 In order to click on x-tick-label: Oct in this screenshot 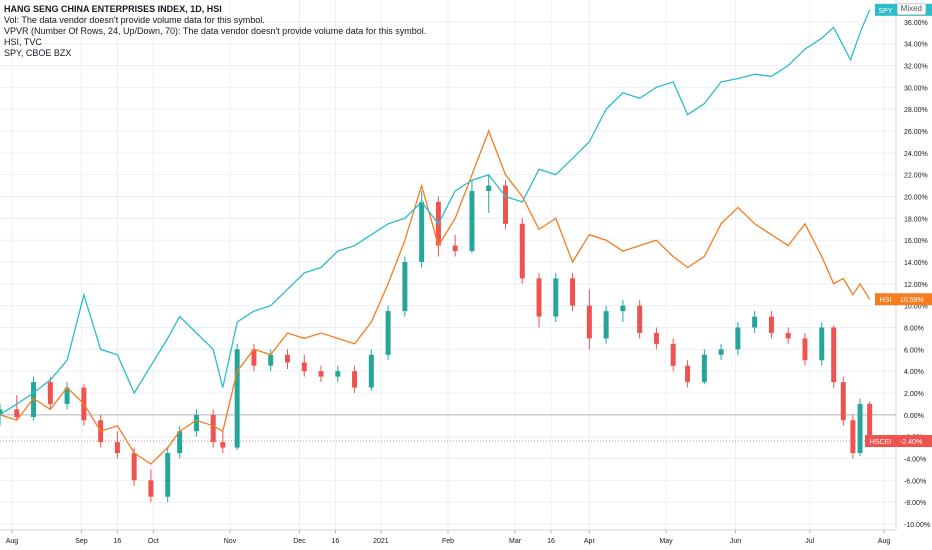, I will do `click(153, 541)`.